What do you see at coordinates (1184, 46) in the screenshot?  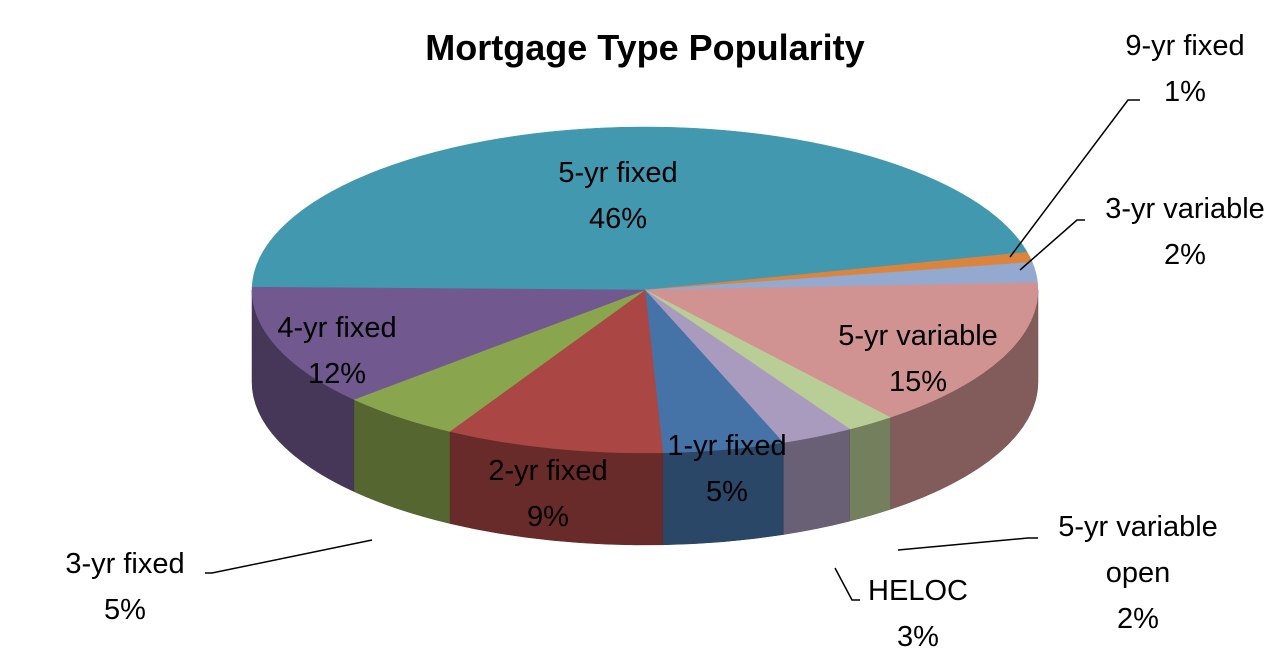 I see `slice-label-9-yr-fixed: 9-yr fixed` at bounding box center [1184, 46].